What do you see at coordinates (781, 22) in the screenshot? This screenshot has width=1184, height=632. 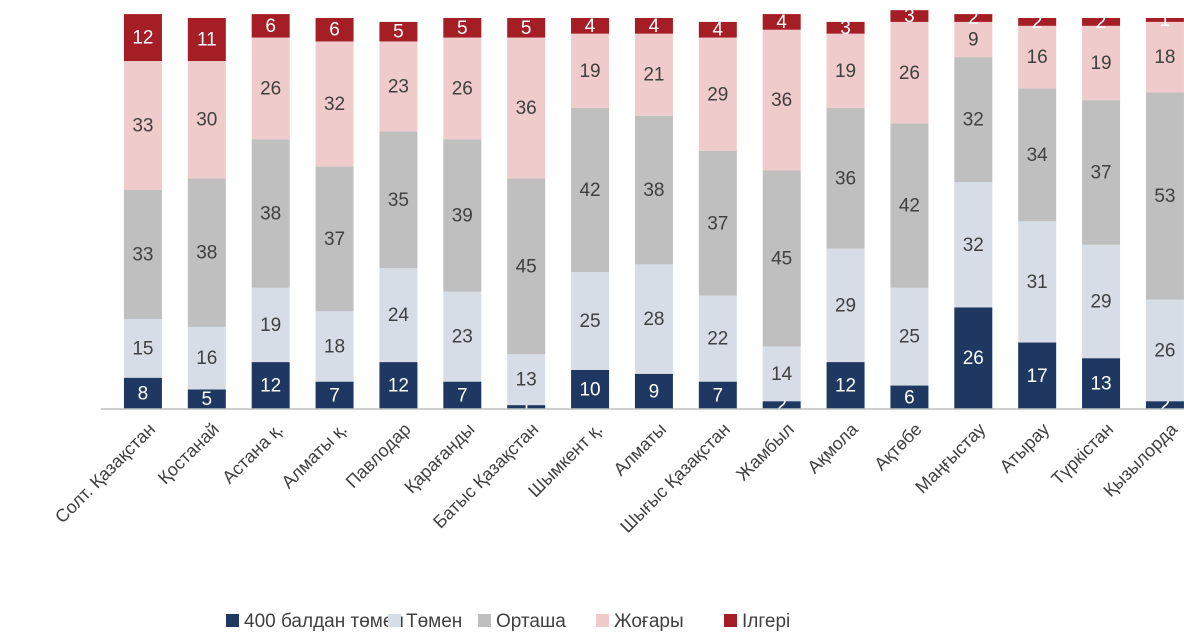 I see `value-label: 4` at bounding box center [781, 22].